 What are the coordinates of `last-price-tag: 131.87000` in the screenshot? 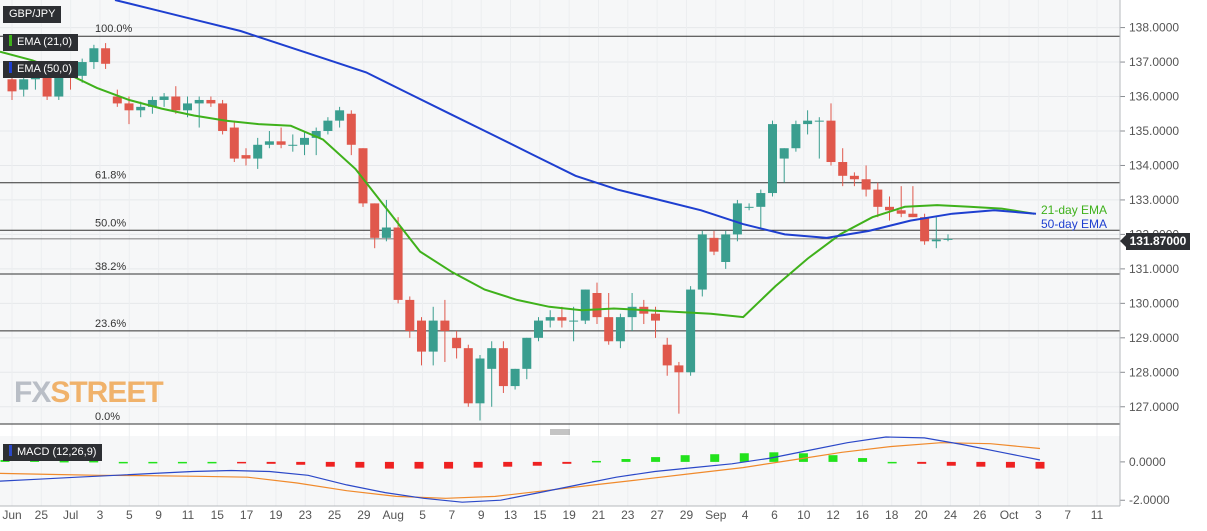 It's located at (1155, 241).